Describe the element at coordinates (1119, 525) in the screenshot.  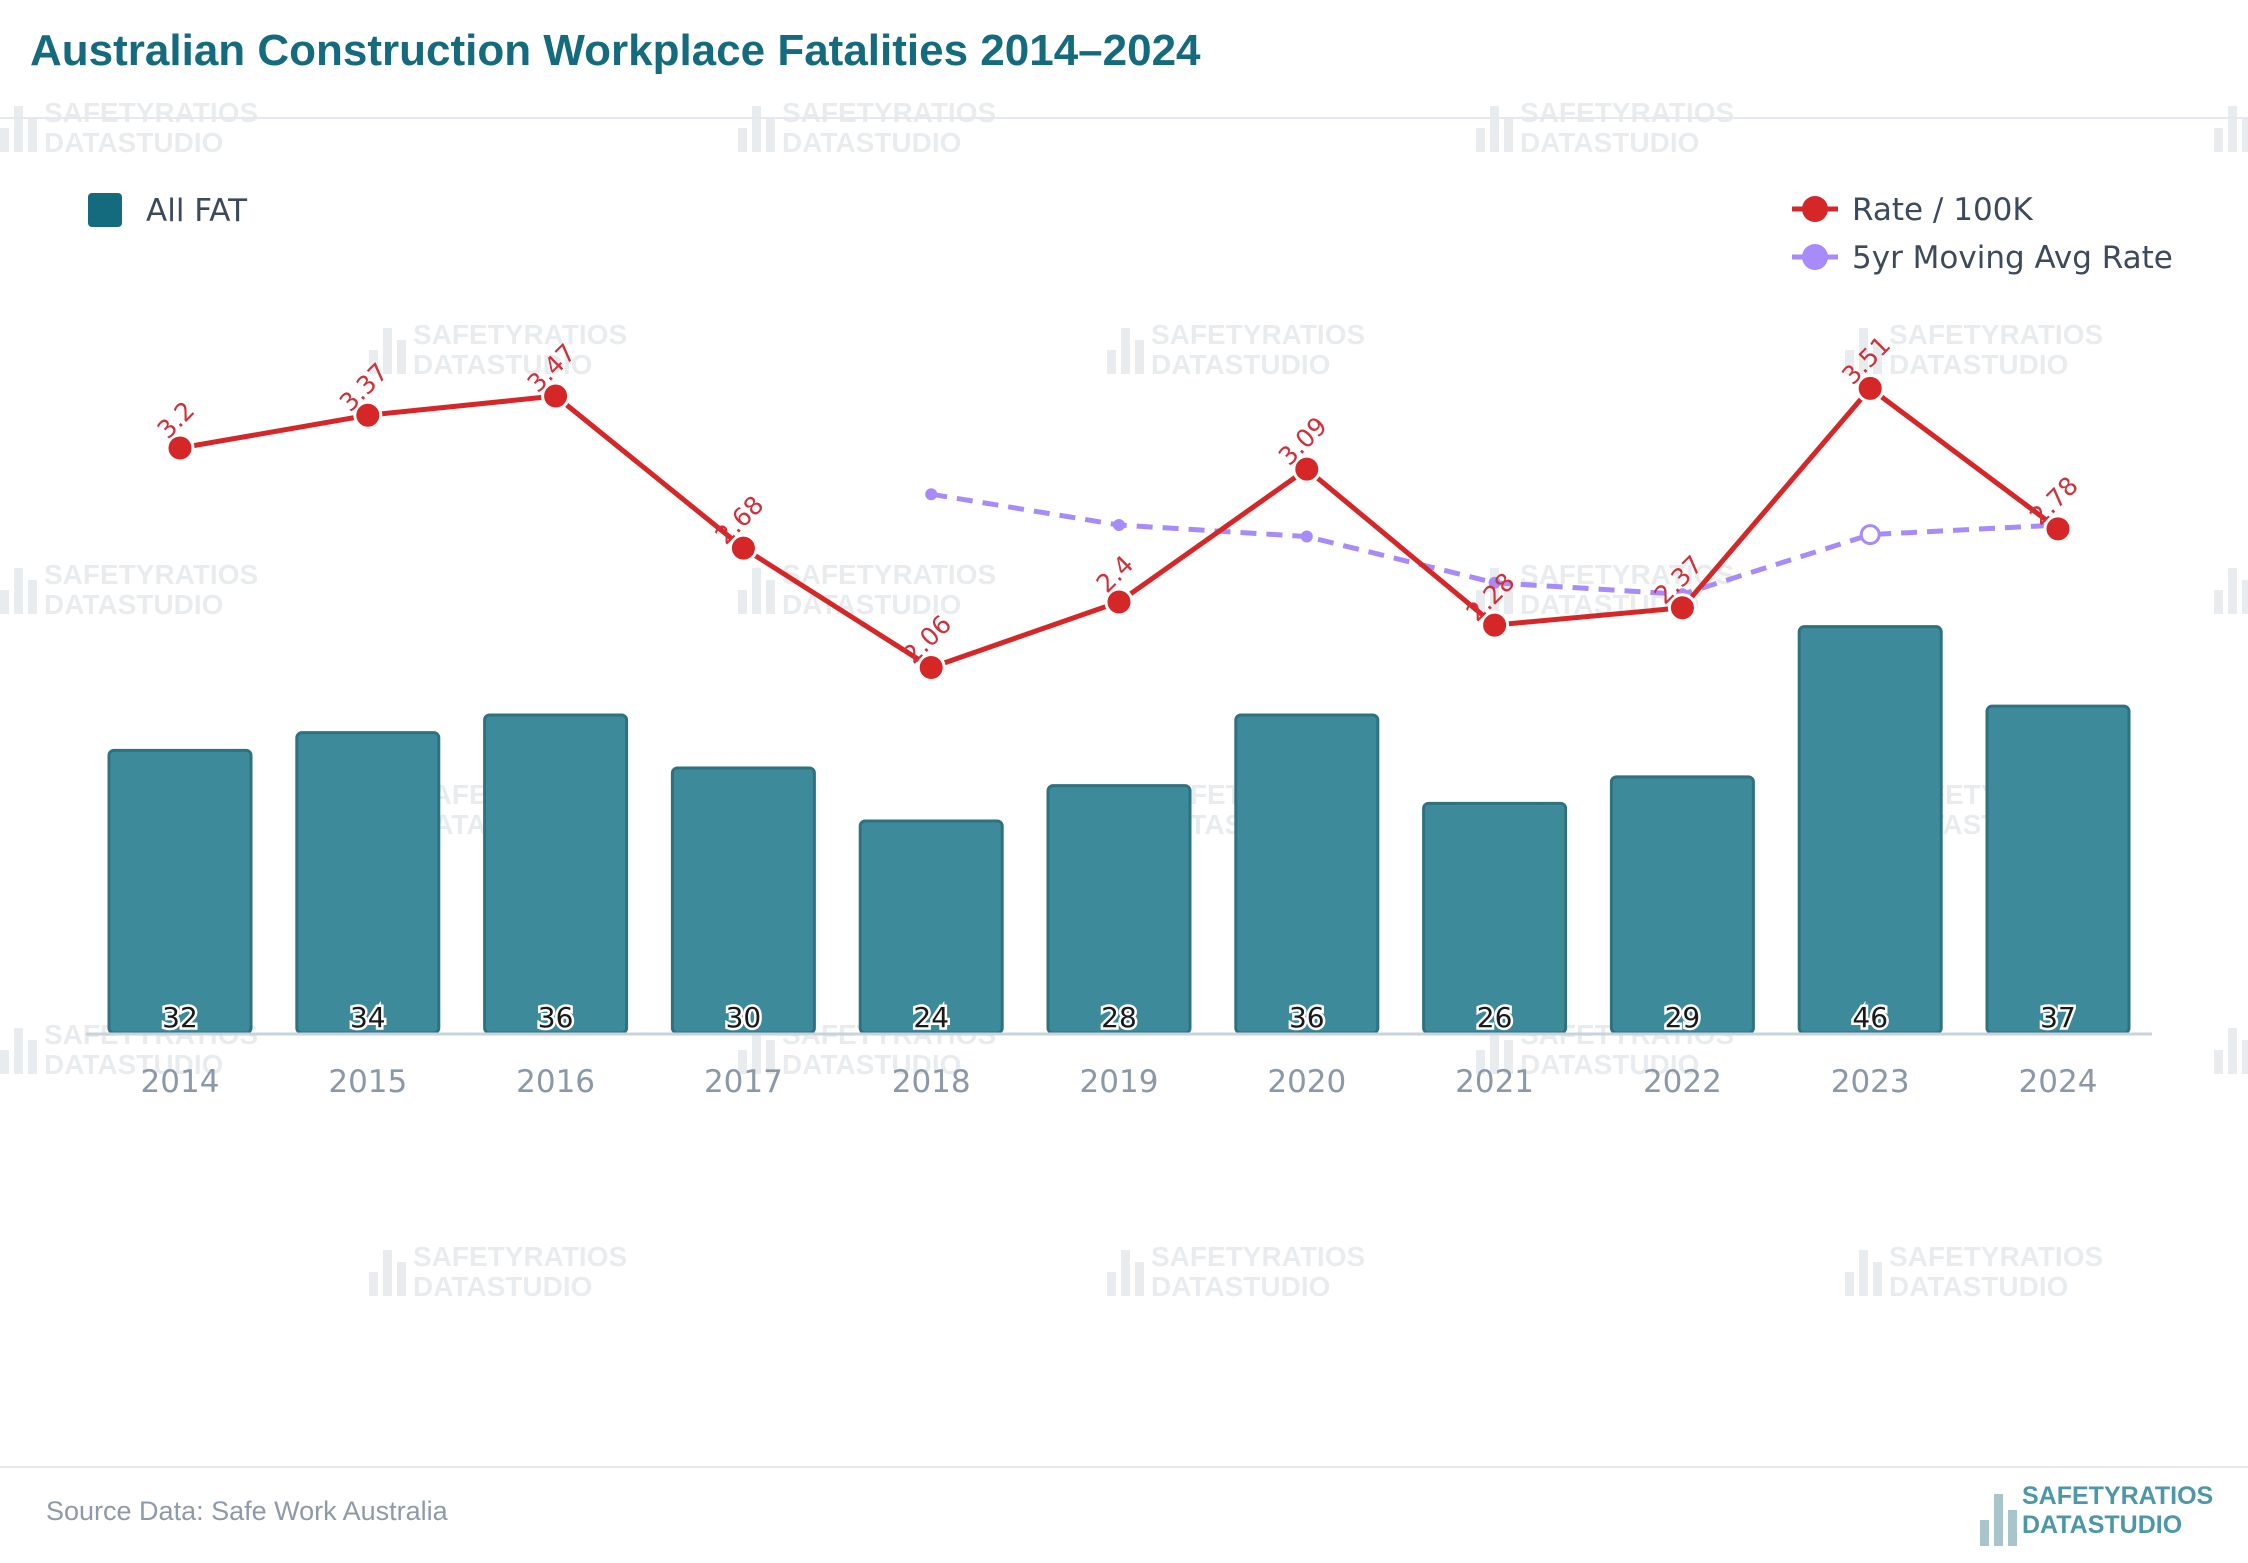
I see `moving-avg-point-2019` at that location.